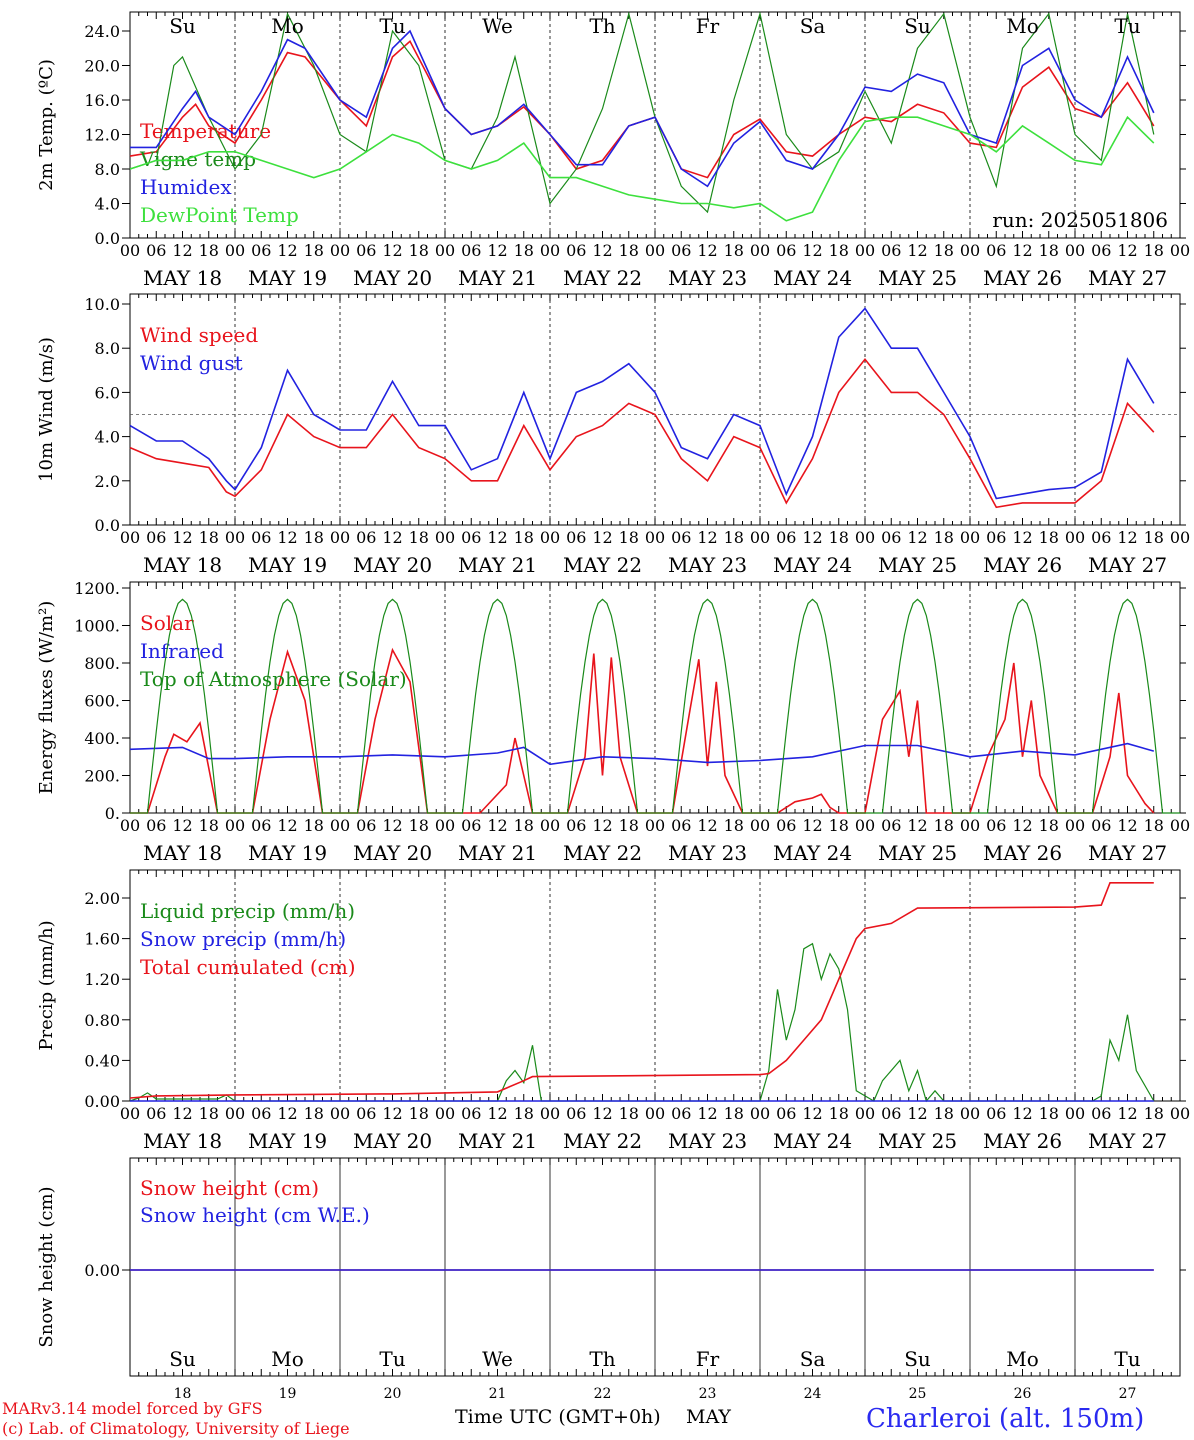 The height and width of the screenshot is (1440, 1194). What do you see at coordinates (813, 1394) in the screenshot?
I see `day-number-label: 24` at bounding box center [813, 1394].